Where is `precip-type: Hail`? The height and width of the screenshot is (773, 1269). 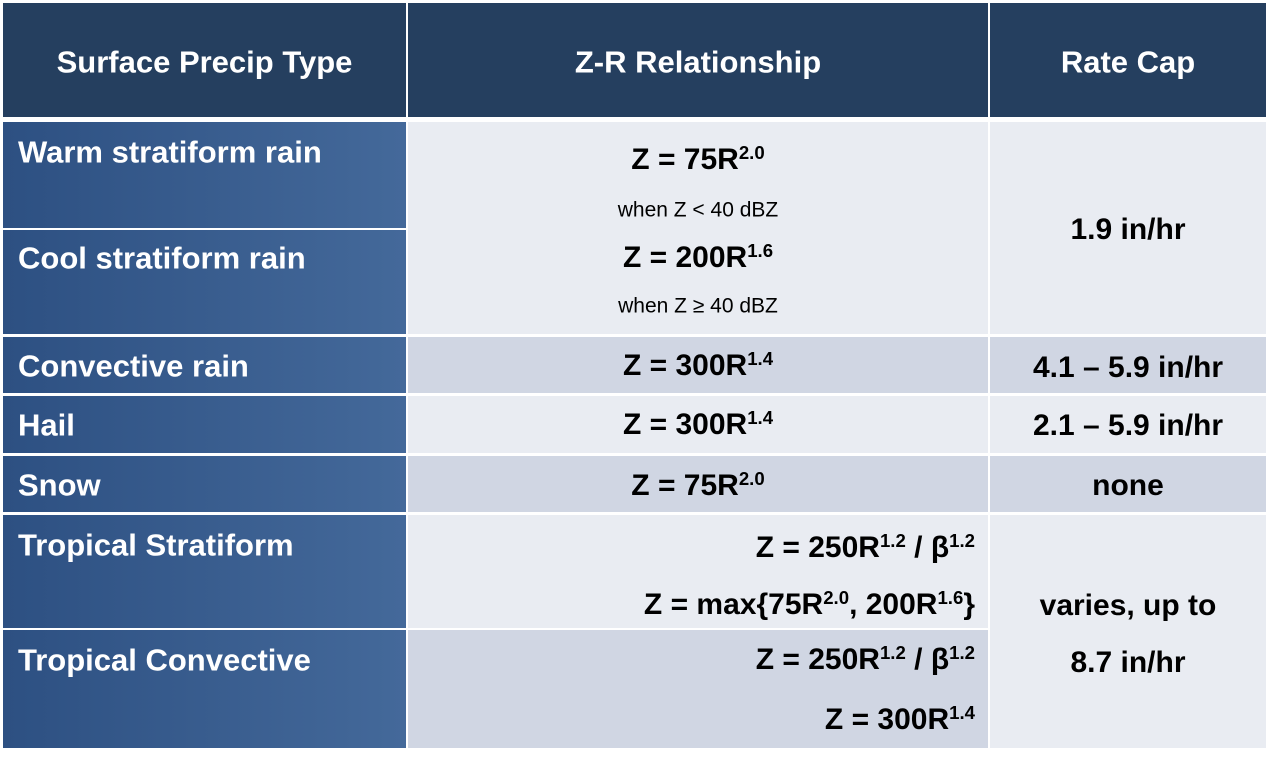
precip-type: Hail is located at coordinates (46, 425).